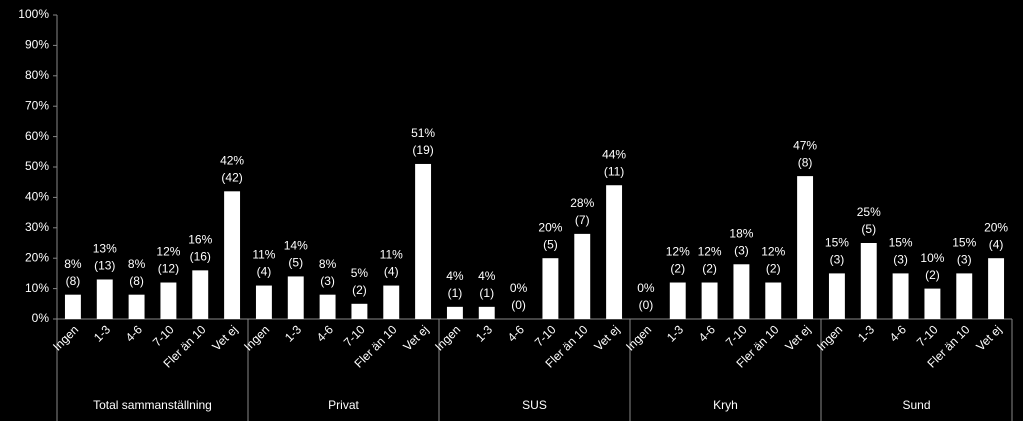 The image size is (1023, 421). Describe the element at coordinates (932, 258) in the screenshot. I see `value-label: 10%` at that location.